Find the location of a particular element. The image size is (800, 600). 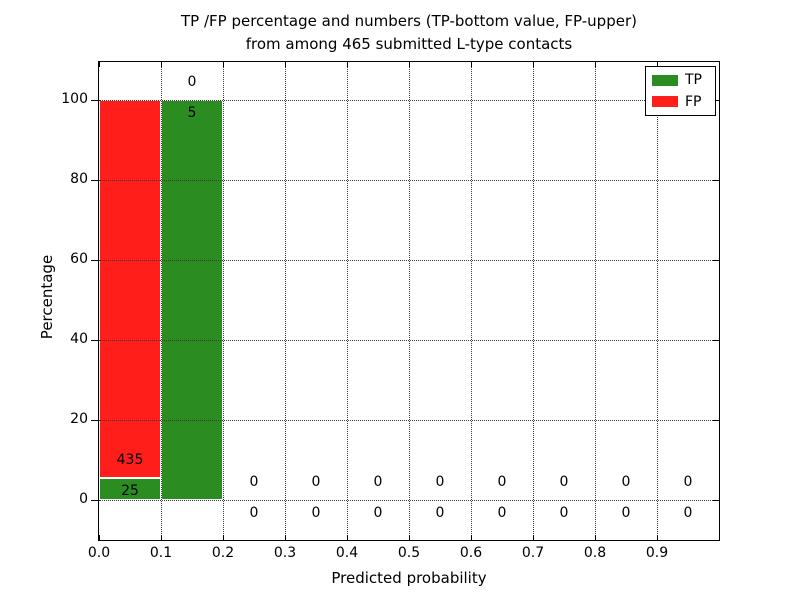

fp-bar-segment is located at coordinates (130, 289).